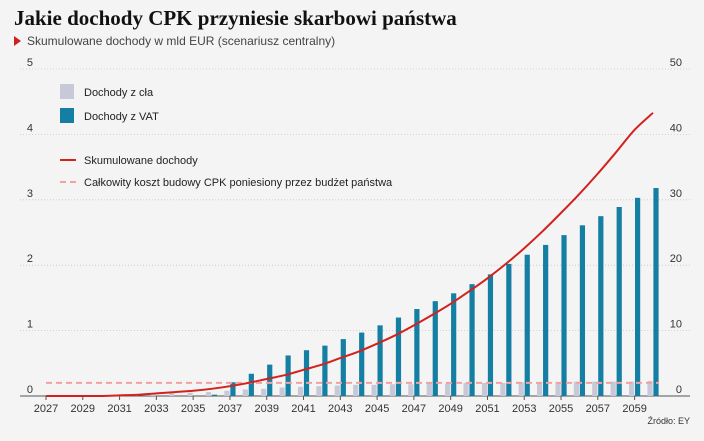  What do you see at coordinates (30, 194) in the screenshot?
I see `left-tick-label: 3` at bounding box center [30, 194].